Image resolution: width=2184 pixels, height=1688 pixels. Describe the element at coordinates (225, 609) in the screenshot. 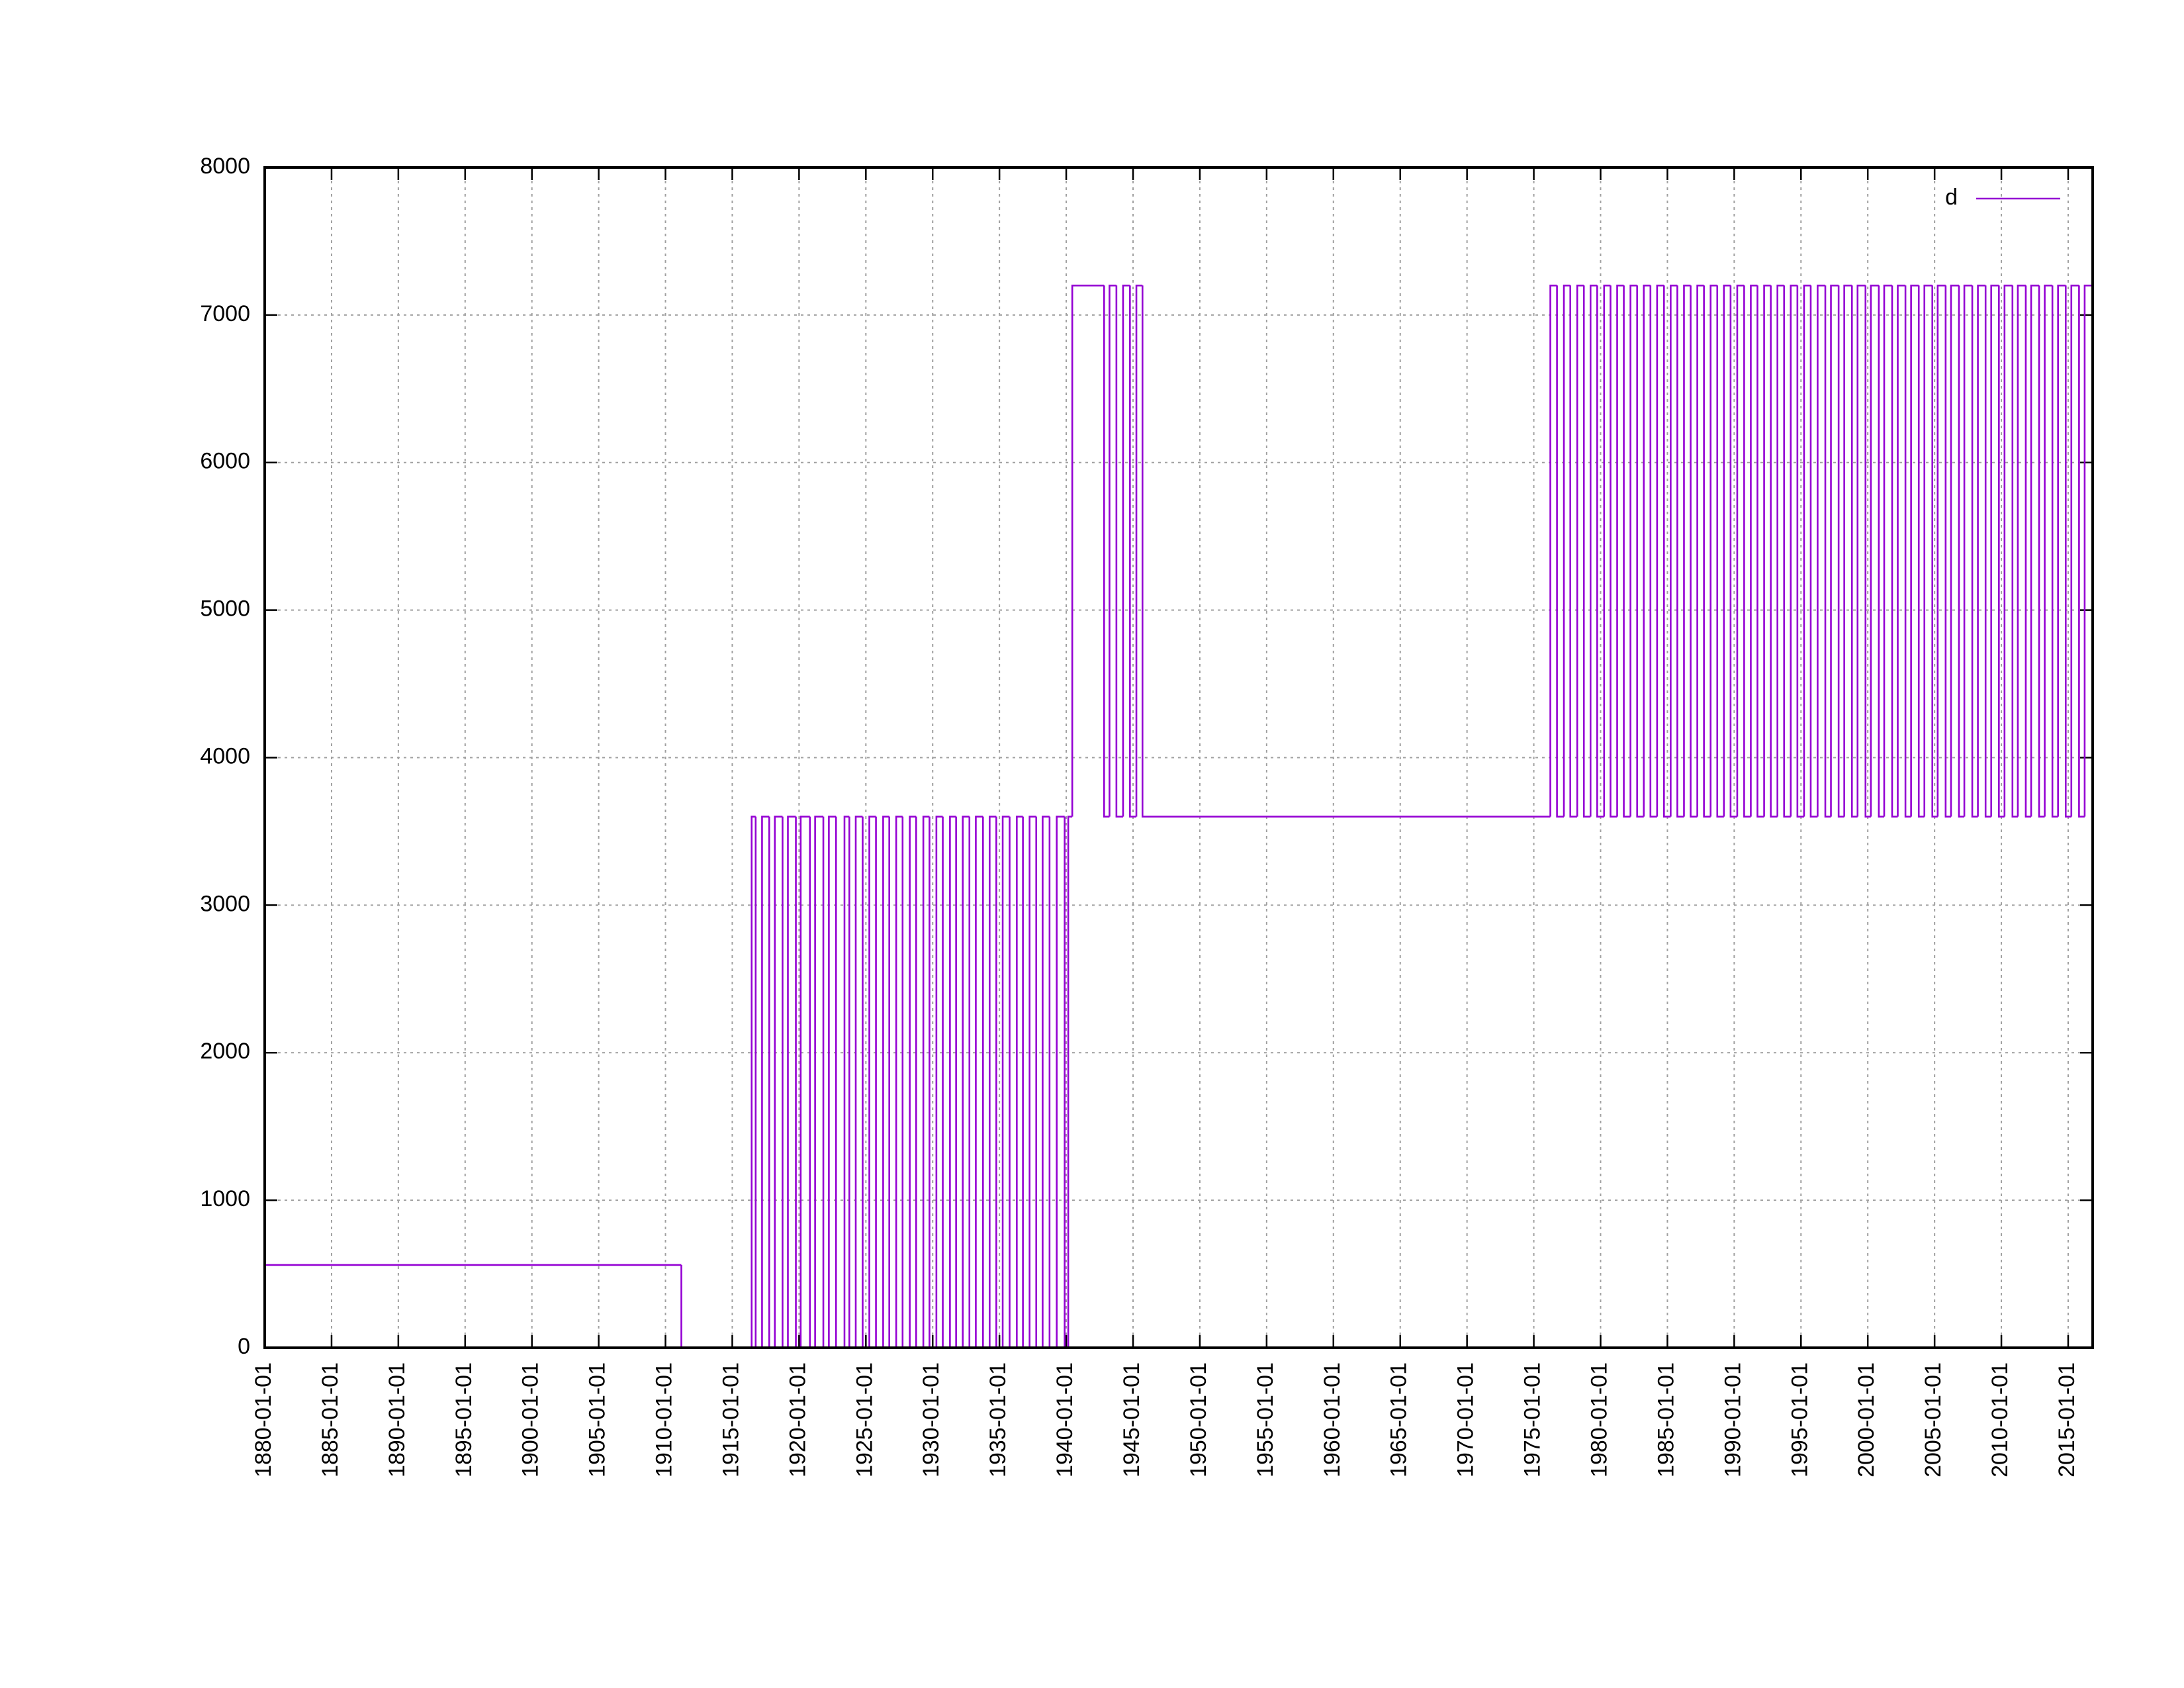

I see `y-tick-label: 5000` at that location.